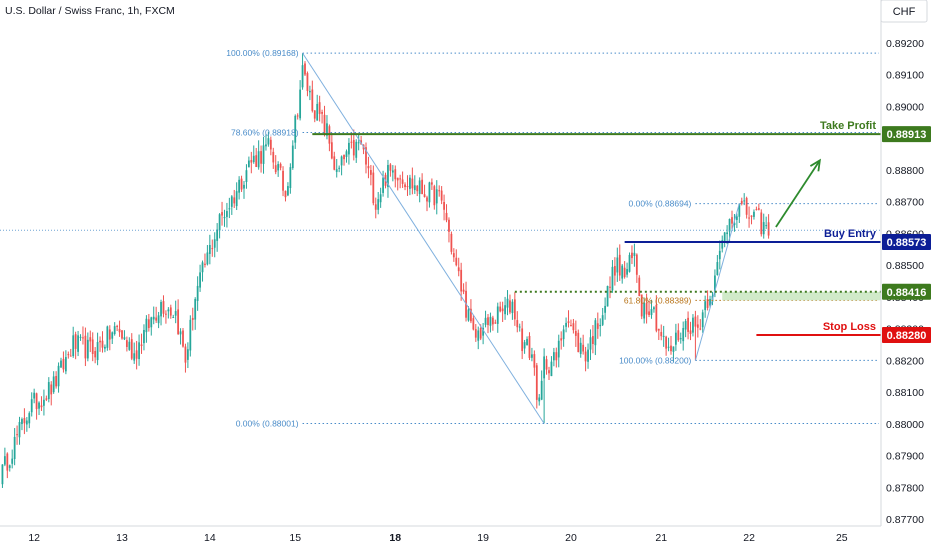 Image resolution: width=932 pixels, height=550 pixels. I want to click on trade-level-label: Stop Loss, so click(849, 327).